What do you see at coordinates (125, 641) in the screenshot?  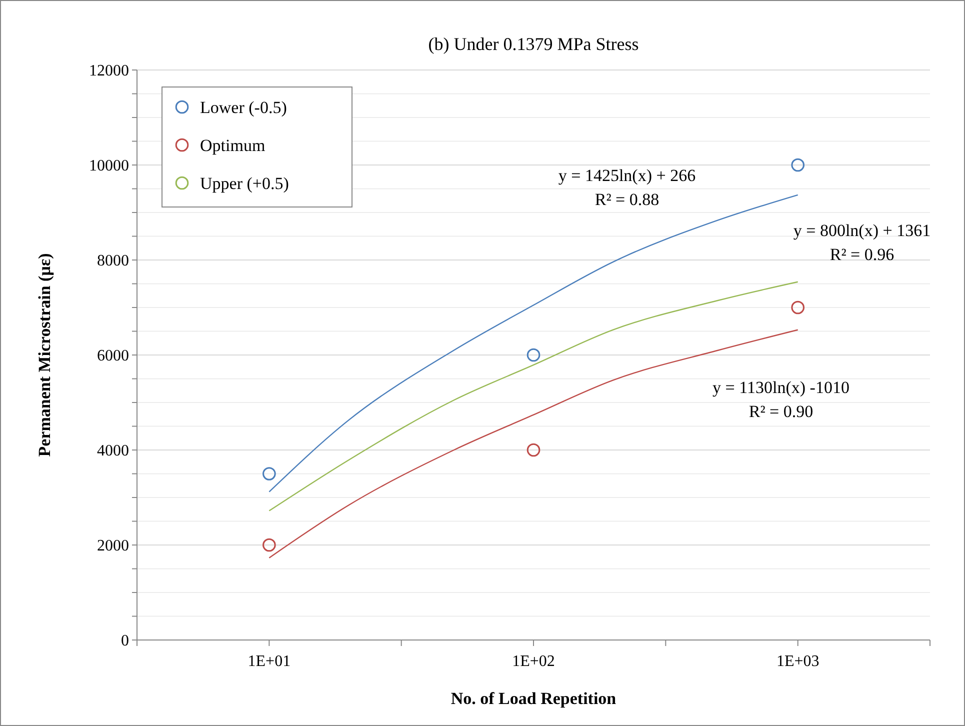 I see `y-tick-label: 0` at bounding box center [125, 641].